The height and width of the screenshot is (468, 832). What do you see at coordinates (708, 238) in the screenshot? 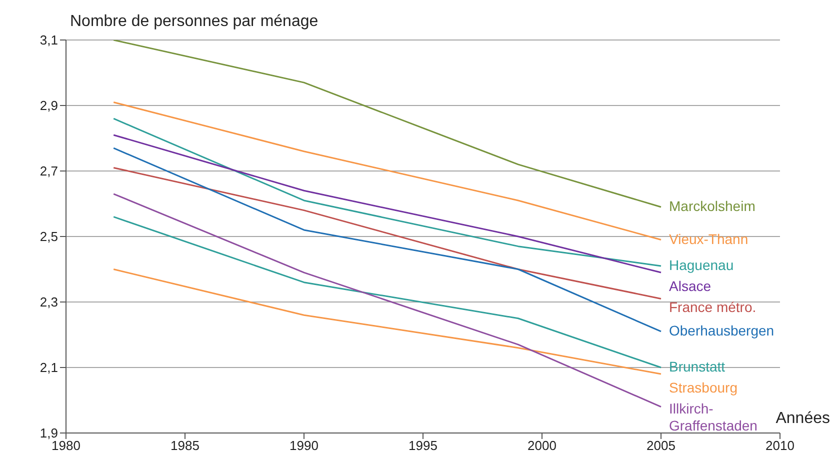
I see `series-label: Vieux-Thann` at bounding box center [708, 238].